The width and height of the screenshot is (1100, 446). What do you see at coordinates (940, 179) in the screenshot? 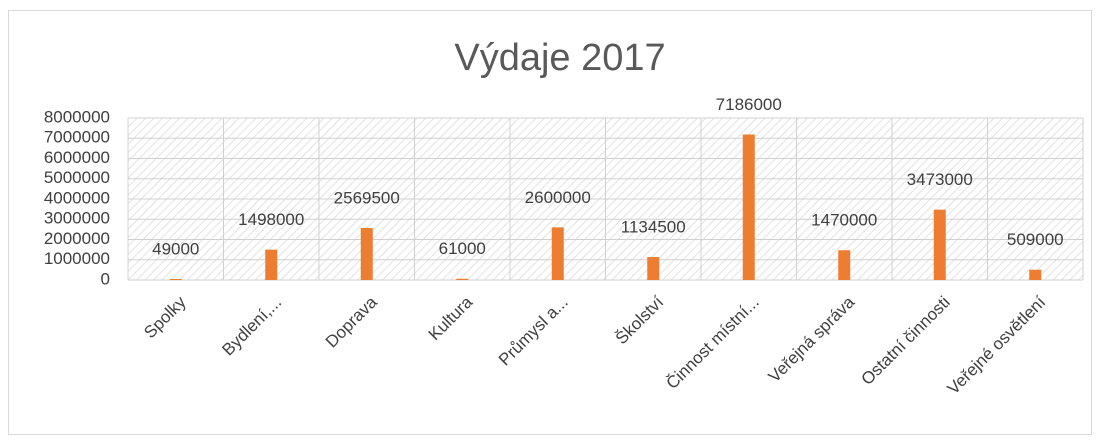
I see `data-label: 3473000` at bounding box center [940, 179].